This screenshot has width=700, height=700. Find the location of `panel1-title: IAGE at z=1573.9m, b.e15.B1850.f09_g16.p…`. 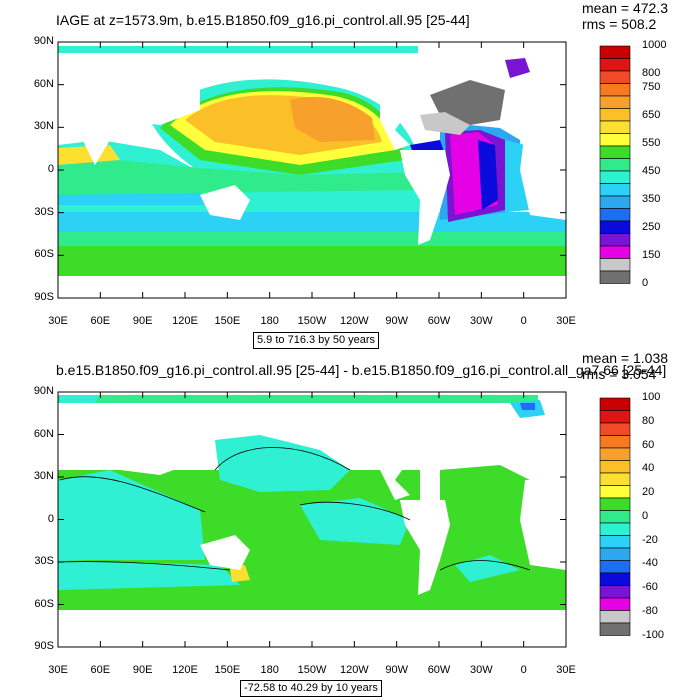

panel1-title: IAGE at z=1573.9m, b.e15.B1850.f09_g16.p… is located at coordinates (263, 20).